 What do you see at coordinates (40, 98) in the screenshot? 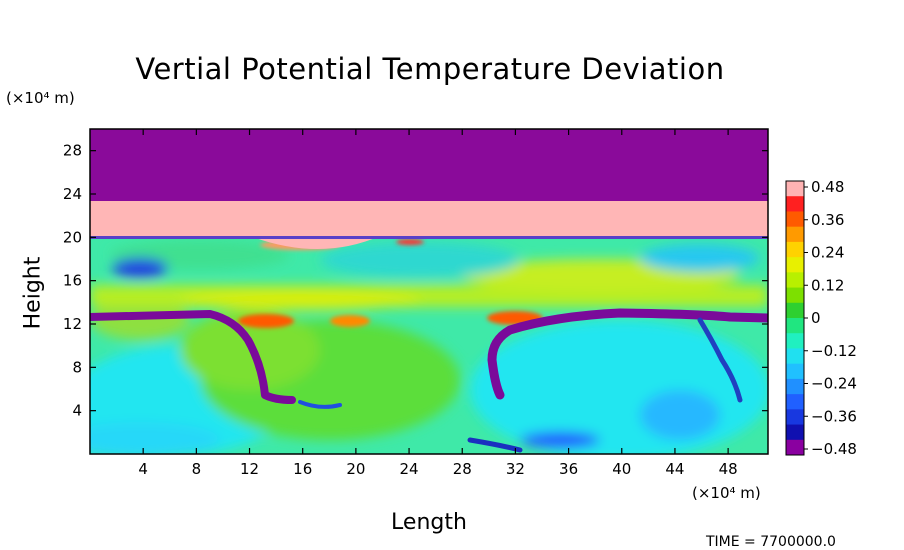
I see `y-axis-units: (×10⁴ m)` at bounding box center [40, 98].